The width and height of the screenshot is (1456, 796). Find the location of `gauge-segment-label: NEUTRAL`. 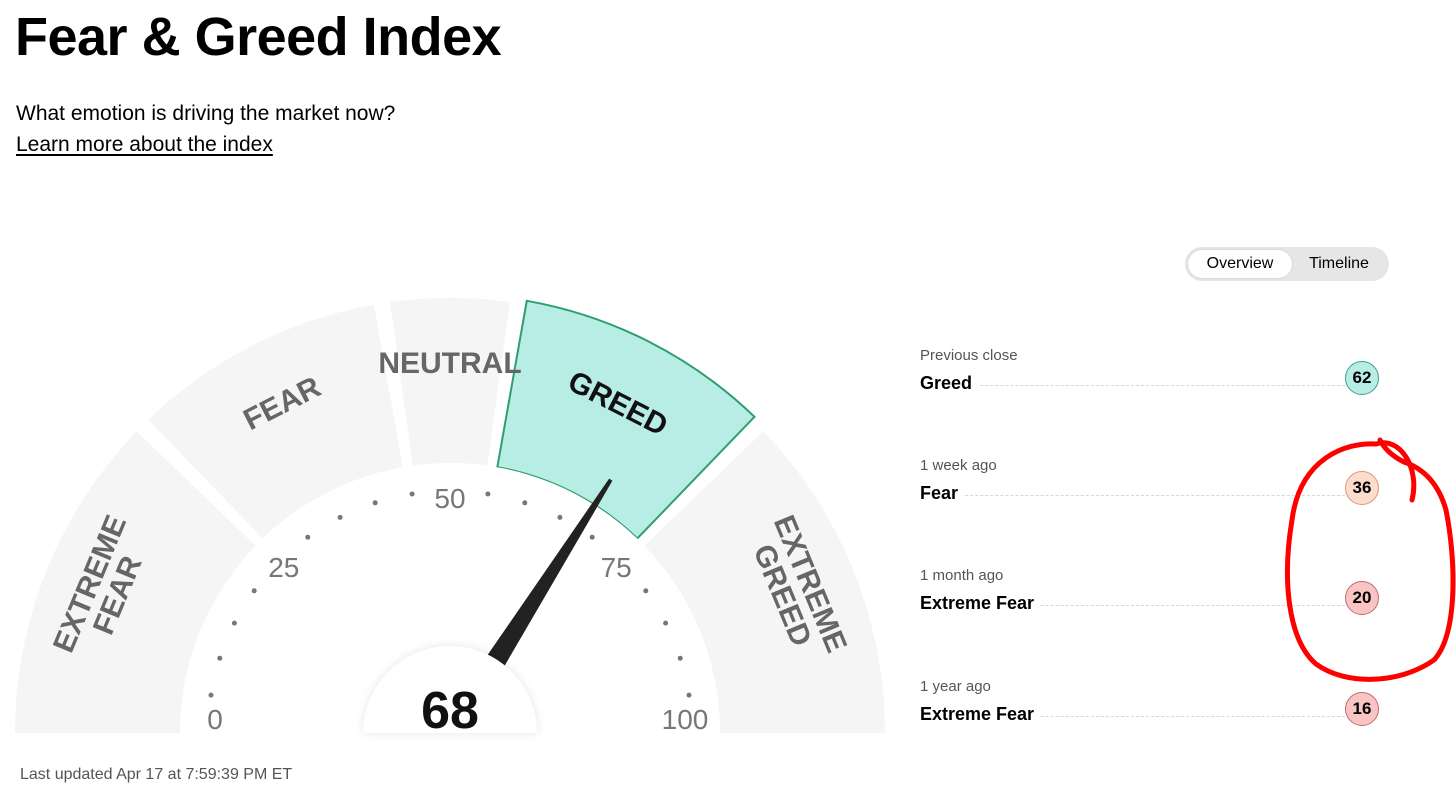

gauge-segment-label: NEUTRAL is located at coordinates (449, 363).